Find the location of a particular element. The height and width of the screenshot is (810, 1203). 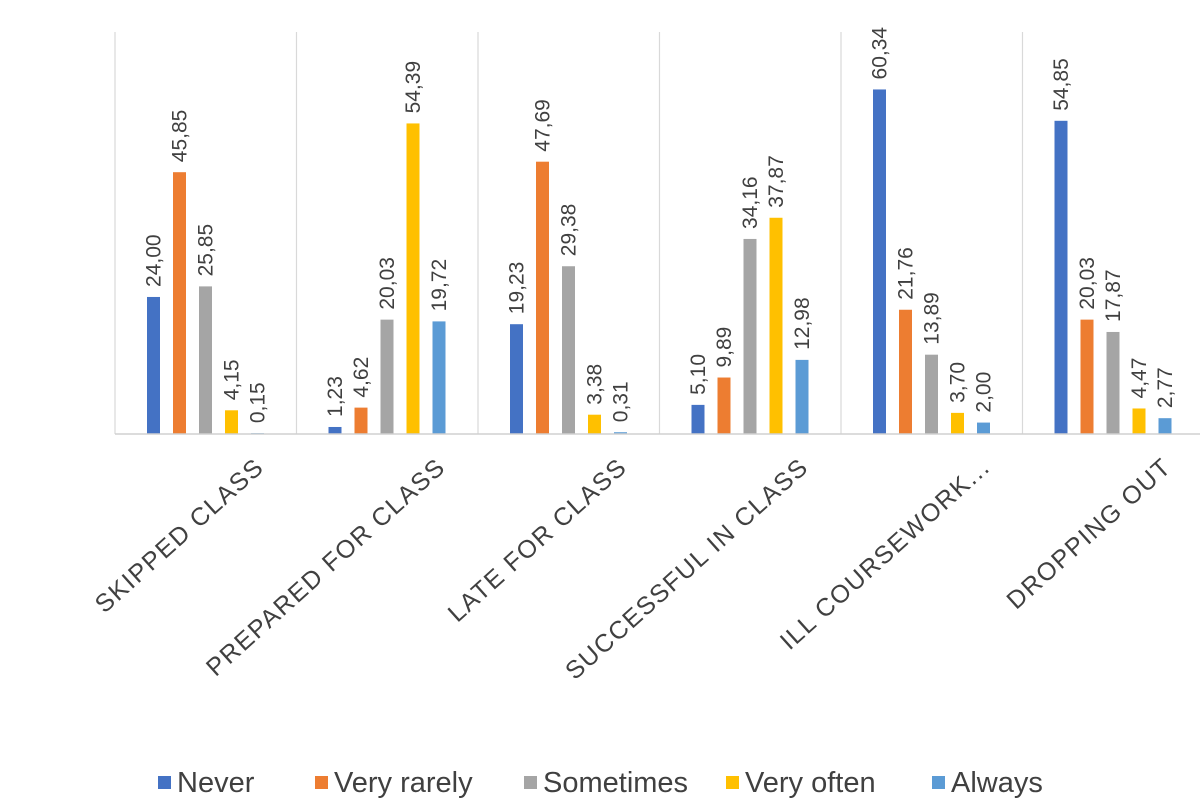

legend-swatch-always is located at coordinates (938, 782).